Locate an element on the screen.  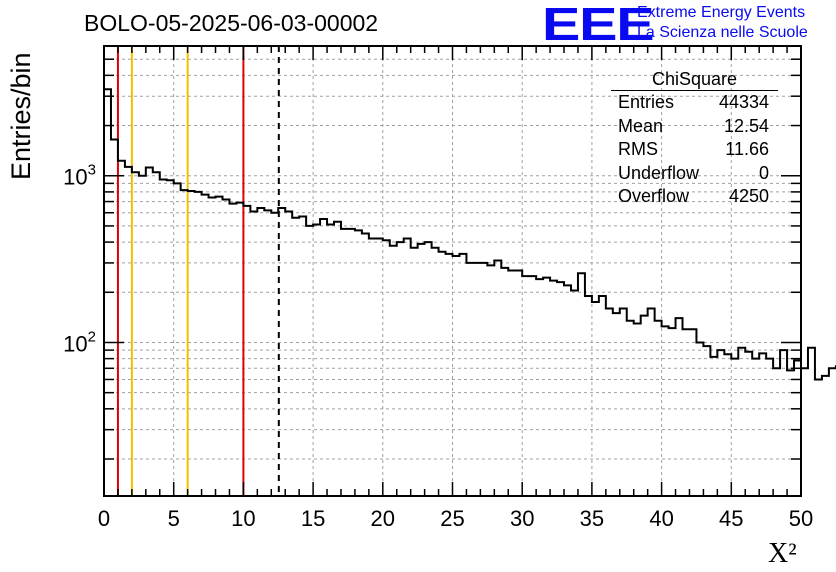
x-tick-label: 25 is located at coordinates (452, 518).